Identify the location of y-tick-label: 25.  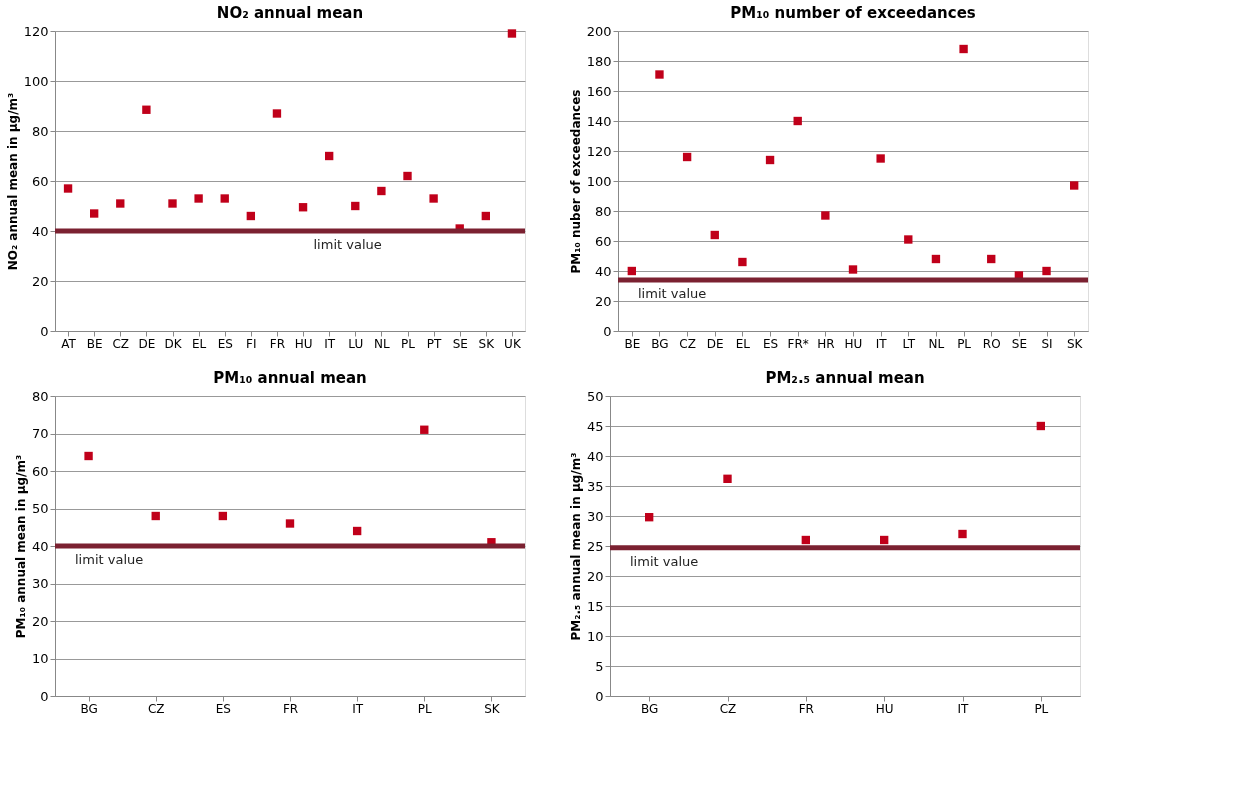
(595, 546).